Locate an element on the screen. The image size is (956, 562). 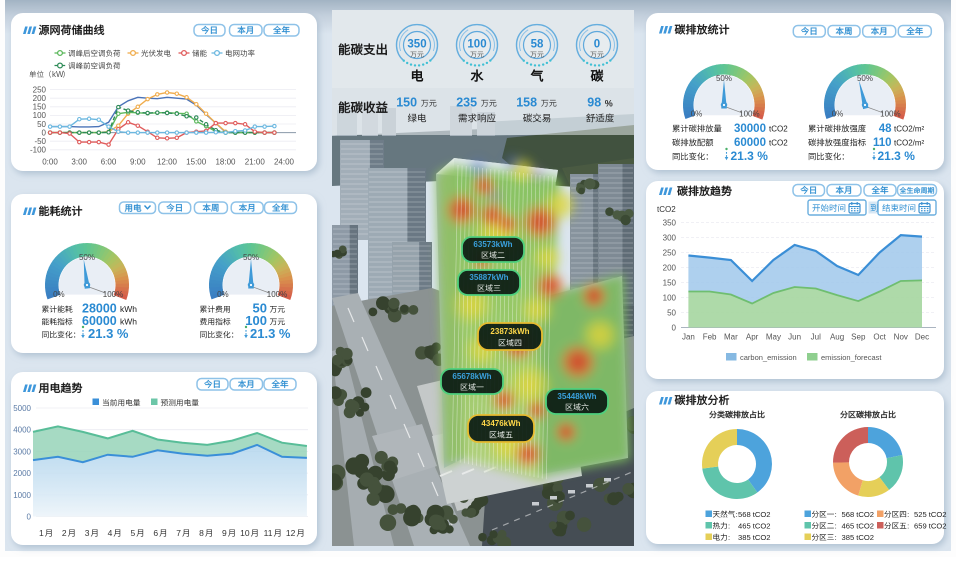
svg-text: 35887kWh is located at coordinates (488, 277).